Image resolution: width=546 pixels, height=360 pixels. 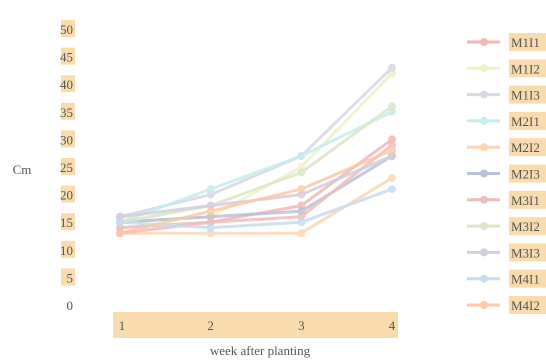 I want to click on legend-label: M1I1, so click(x=525, y=42).